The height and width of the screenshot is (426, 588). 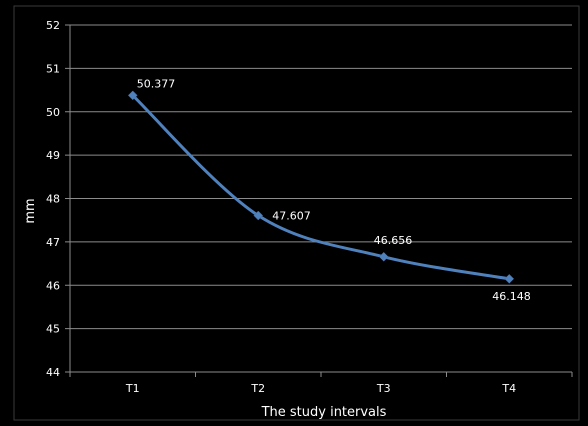 I want to click on x-tick-label: T4, so click(x=508, y=388).